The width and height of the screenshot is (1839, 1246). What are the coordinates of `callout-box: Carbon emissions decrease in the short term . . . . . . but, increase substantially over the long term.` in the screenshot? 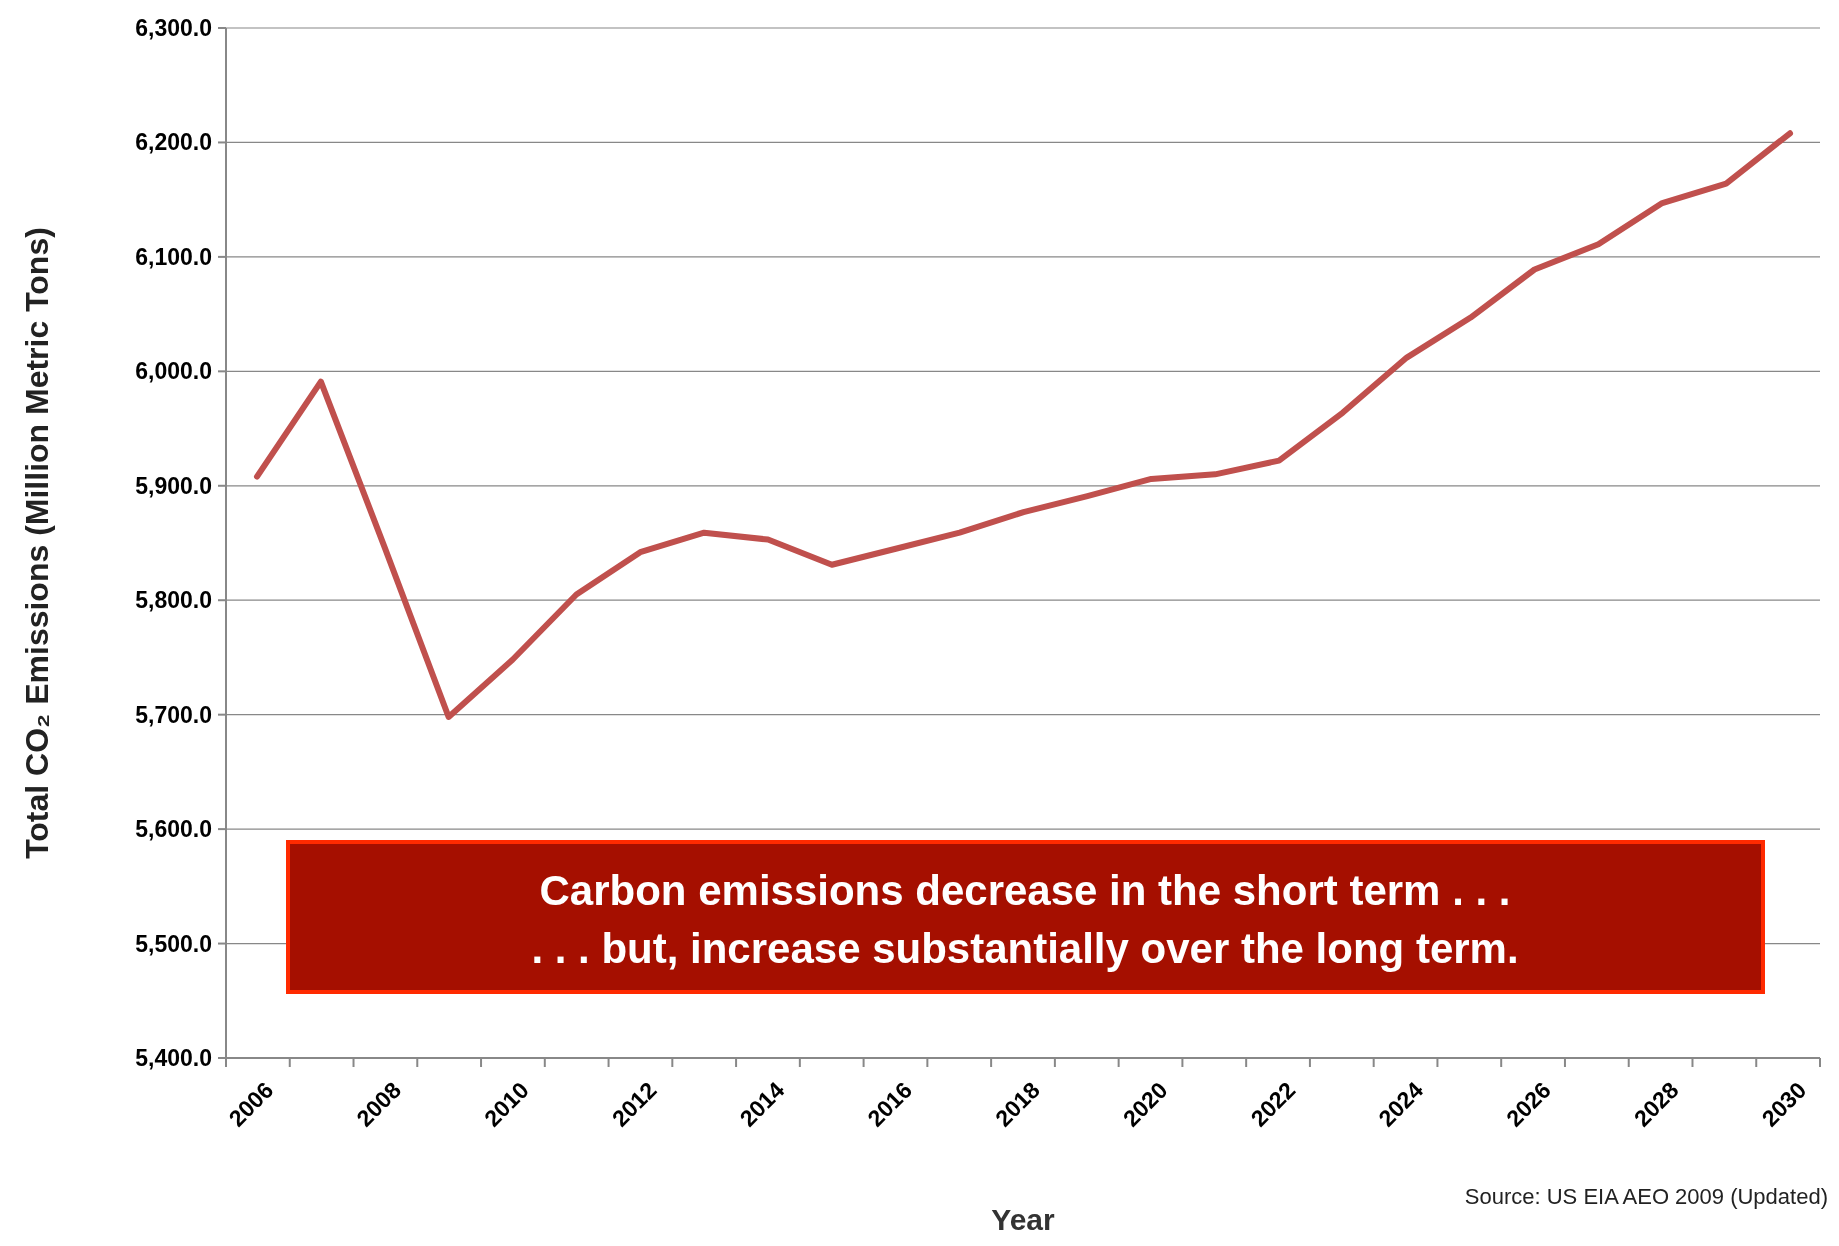 It's located at (1025, 917).